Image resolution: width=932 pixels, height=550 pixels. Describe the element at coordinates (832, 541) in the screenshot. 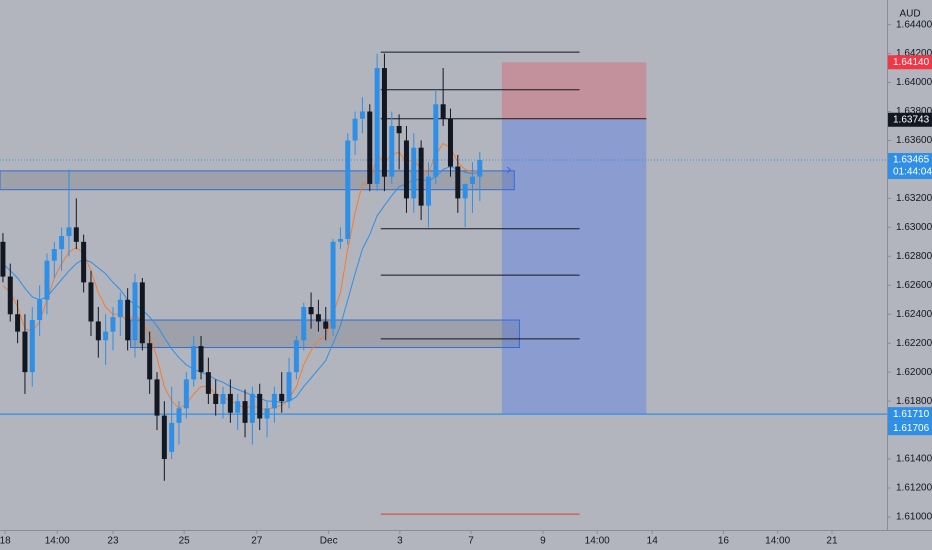

I see `x-tick-label: 21` at that location.